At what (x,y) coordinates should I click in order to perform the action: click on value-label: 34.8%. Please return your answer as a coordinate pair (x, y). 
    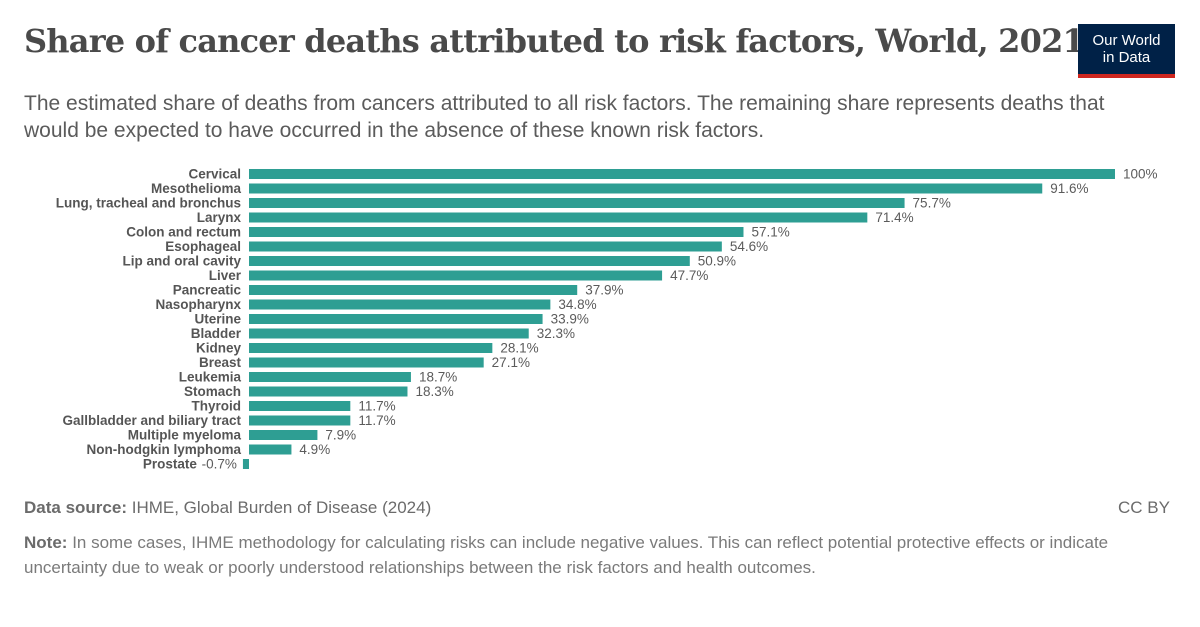
    Looking at the image, I should click on (577, 304).